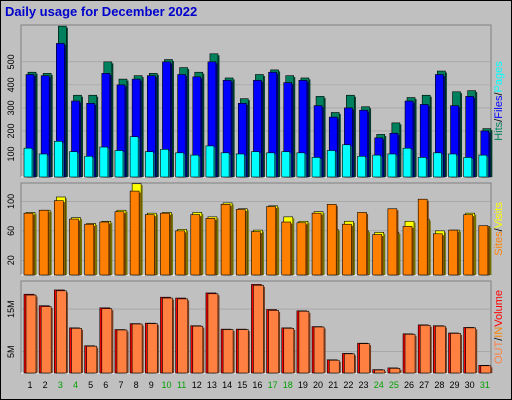 Image resolution: width=512 pixels, height=400 pixels. What do you see at coordinates (11, 231) in the screenshot?
I see `y-tick-label-2: 60` at bounding box center [11, 231].